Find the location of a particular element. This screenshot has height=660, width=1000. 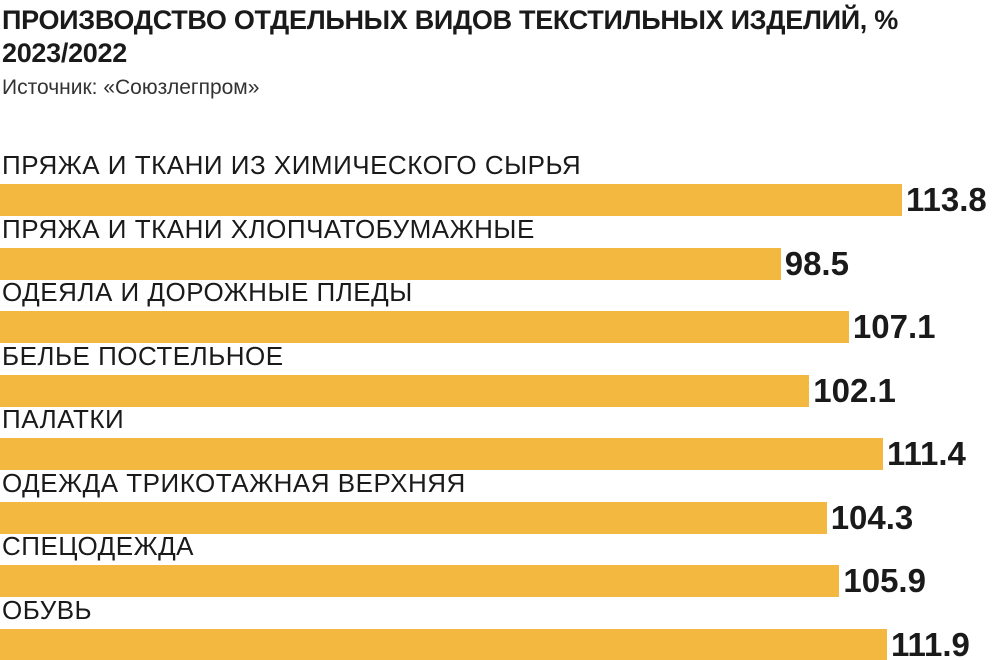

chart-source: Источник: «Союзлегпром» is located at coordinates (131, 87).